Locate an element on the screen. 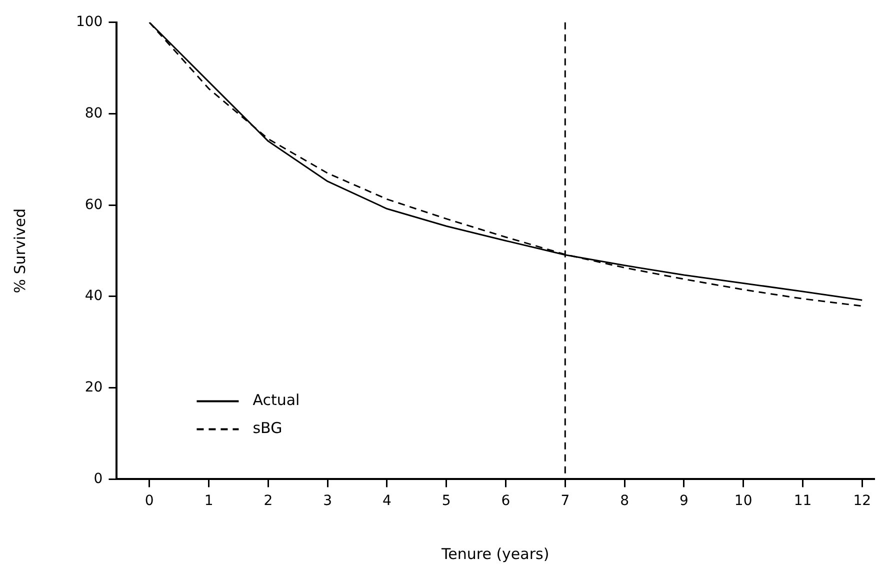  legend-label: Actual is located at coordinates (276, 400).